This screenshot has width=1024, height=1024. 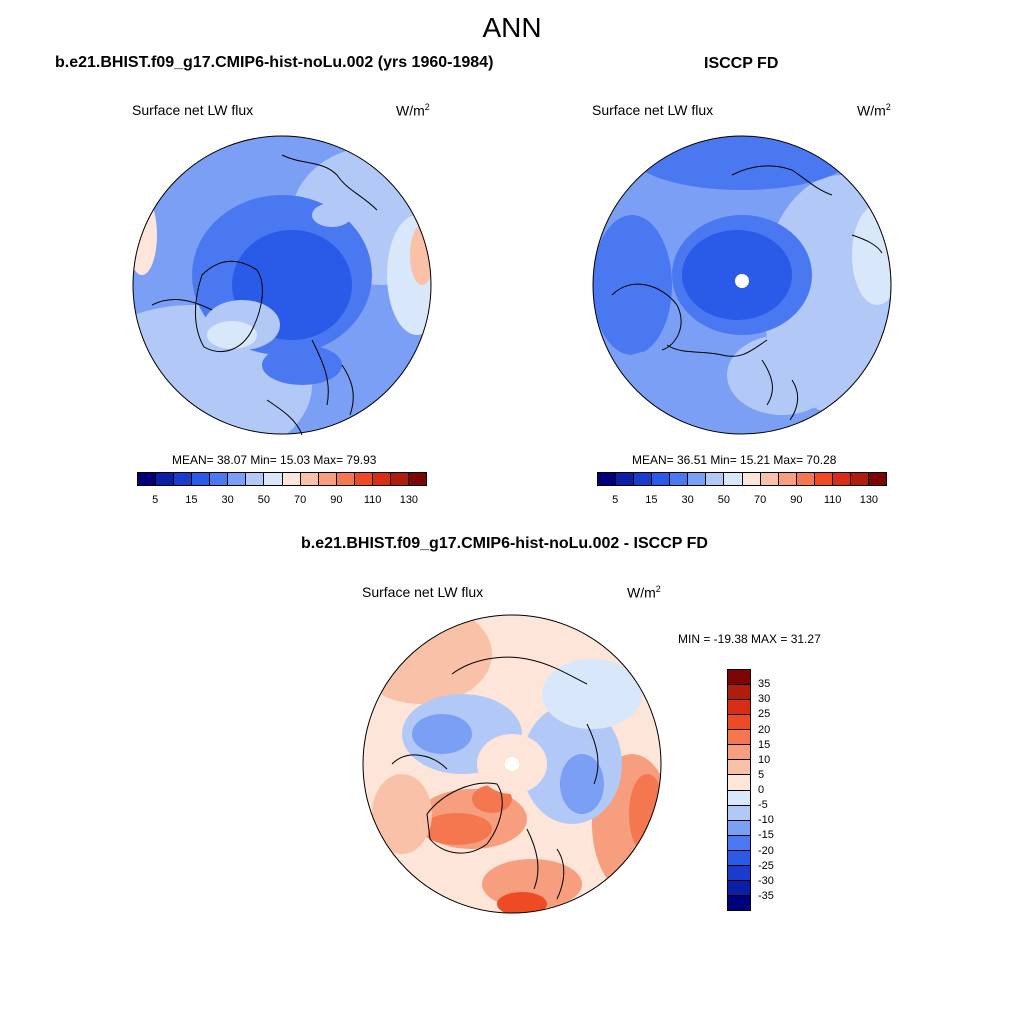 What do you see at coordinates (874, 110) in the screenshot?
I see `obs-units-label: W/m2` at bounding box center [874, 110].